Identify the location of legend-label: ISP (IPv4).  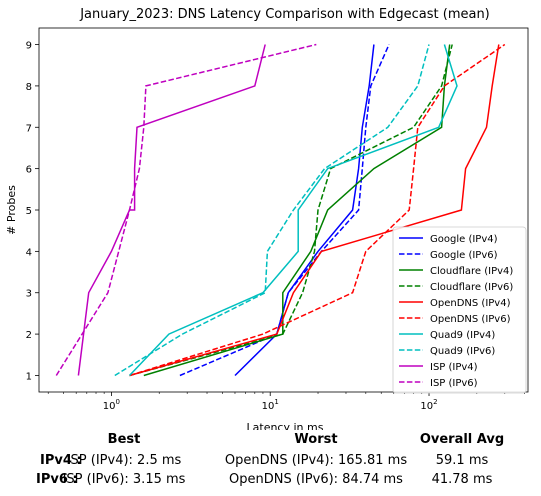
(454, 367).